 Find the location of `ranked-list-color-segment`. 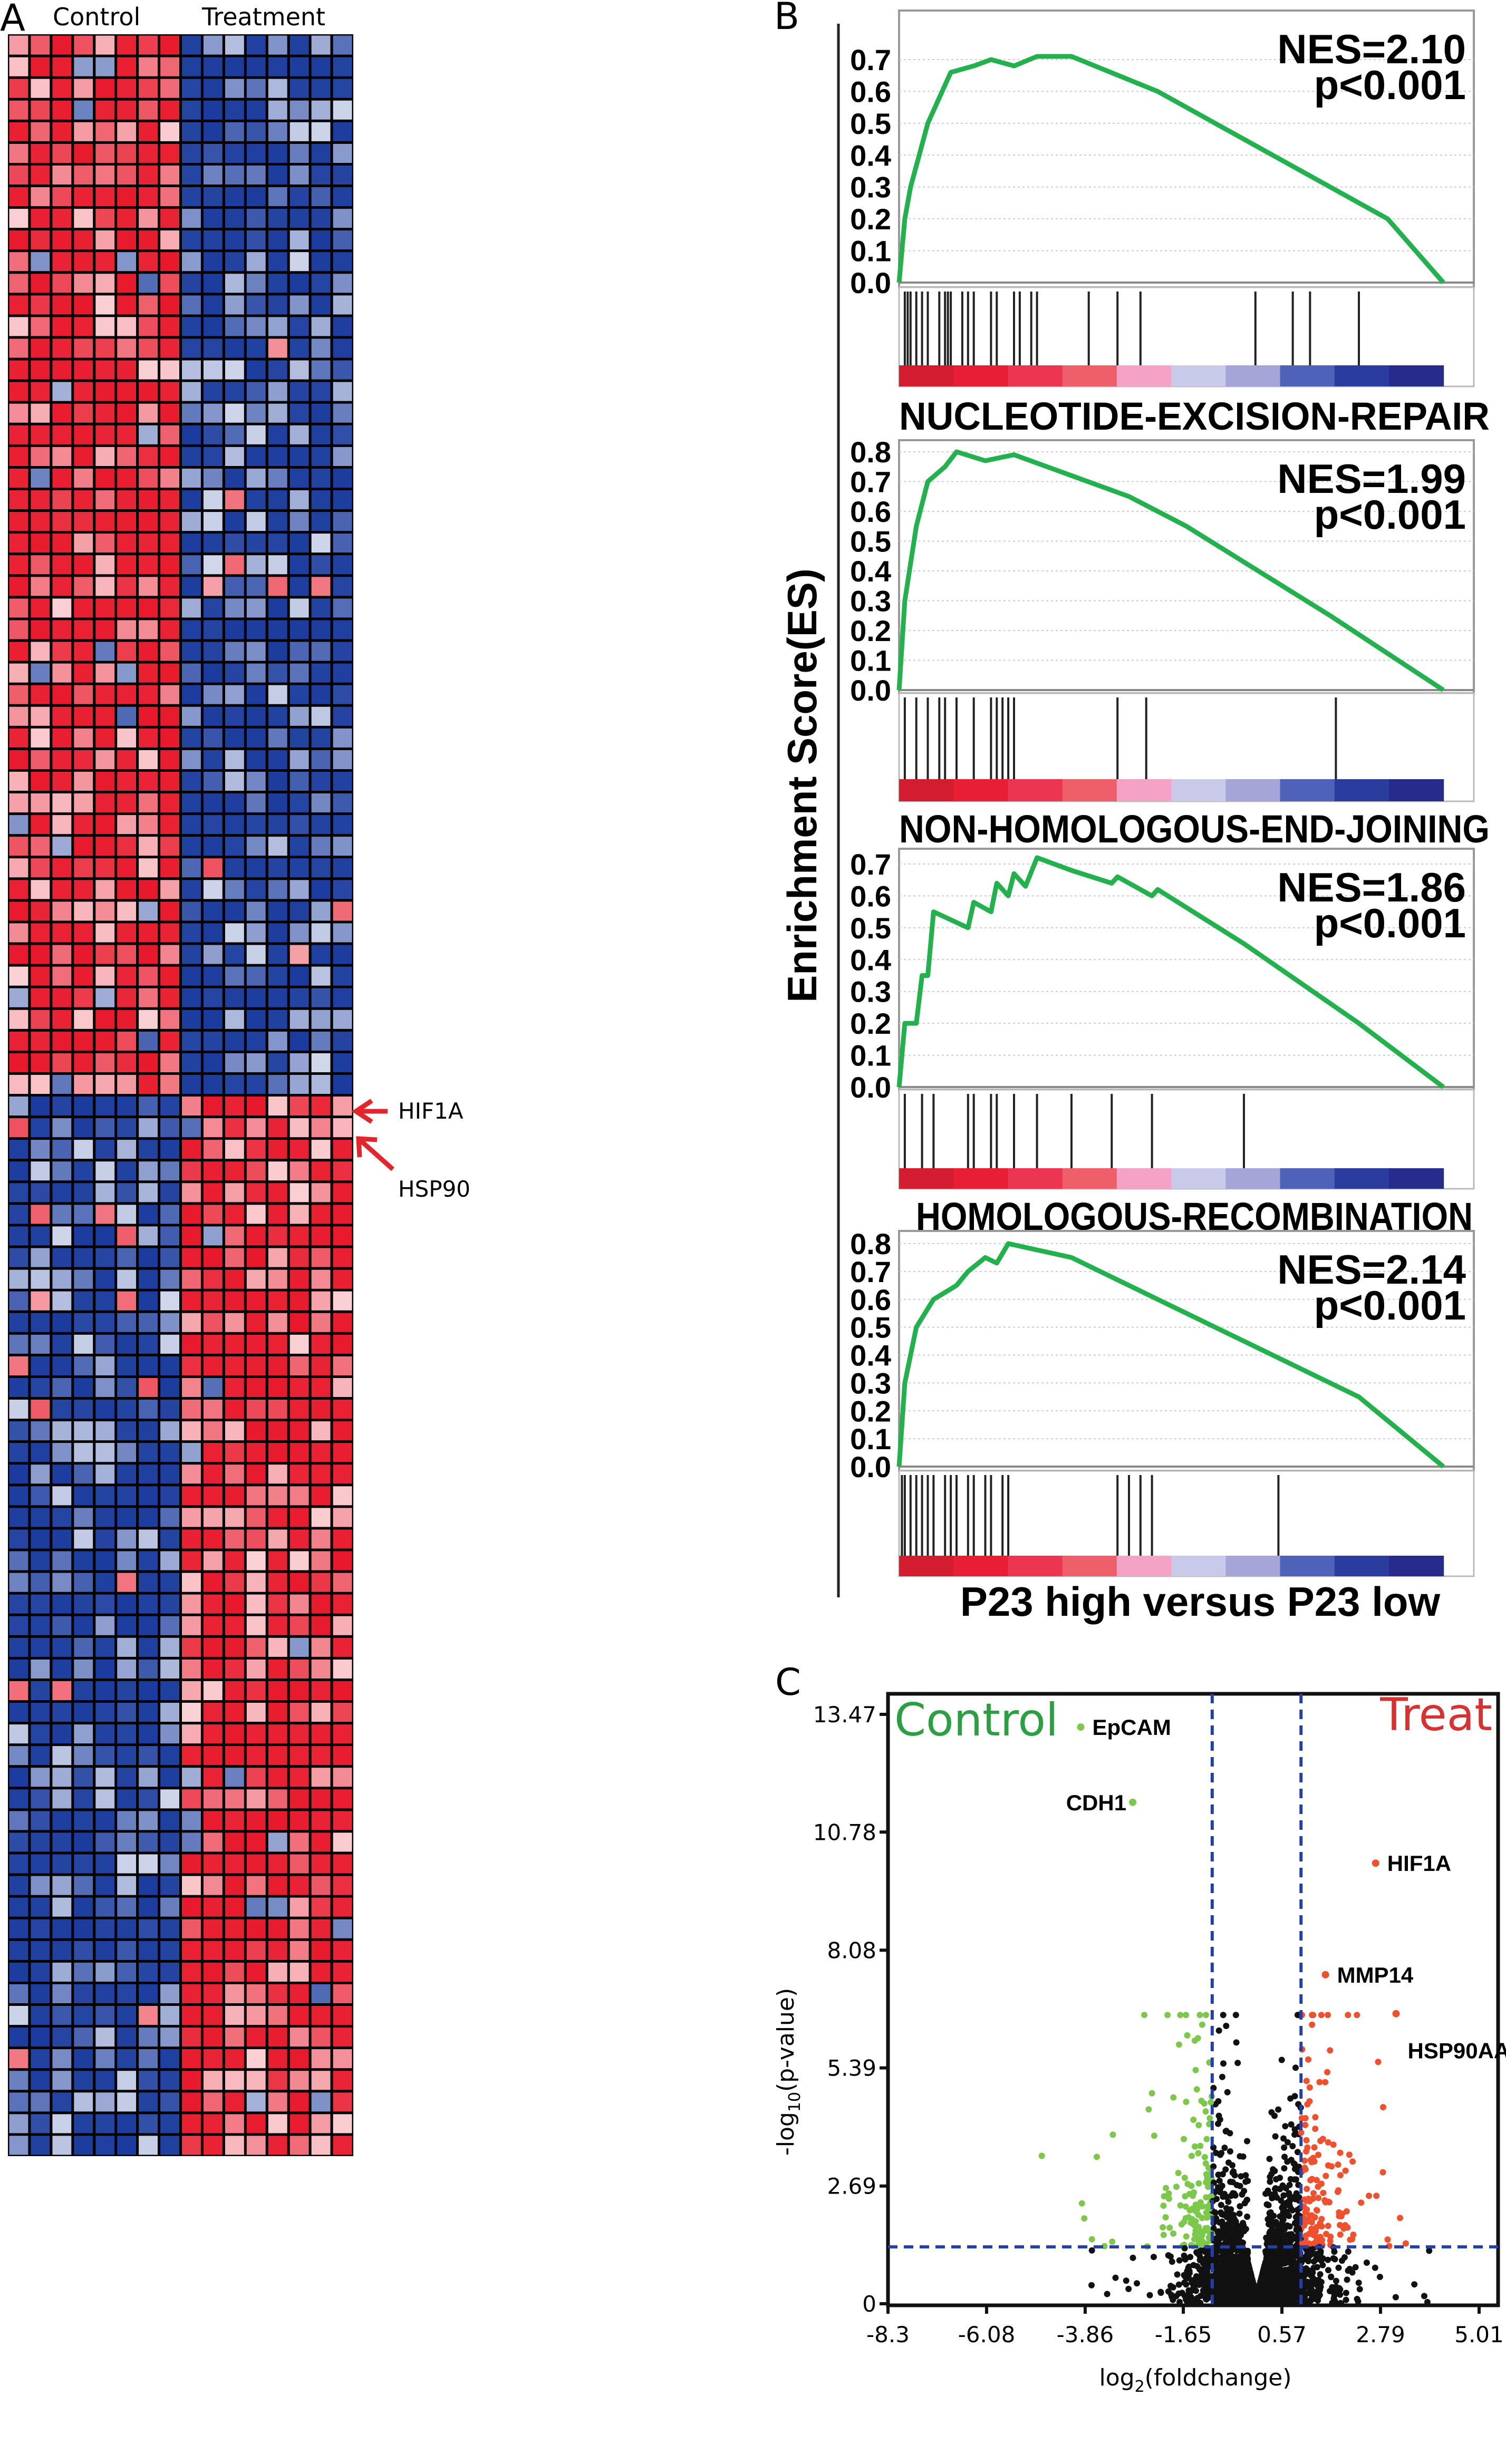

ranked-list-color-segment is located at coordinates (1036, 790).